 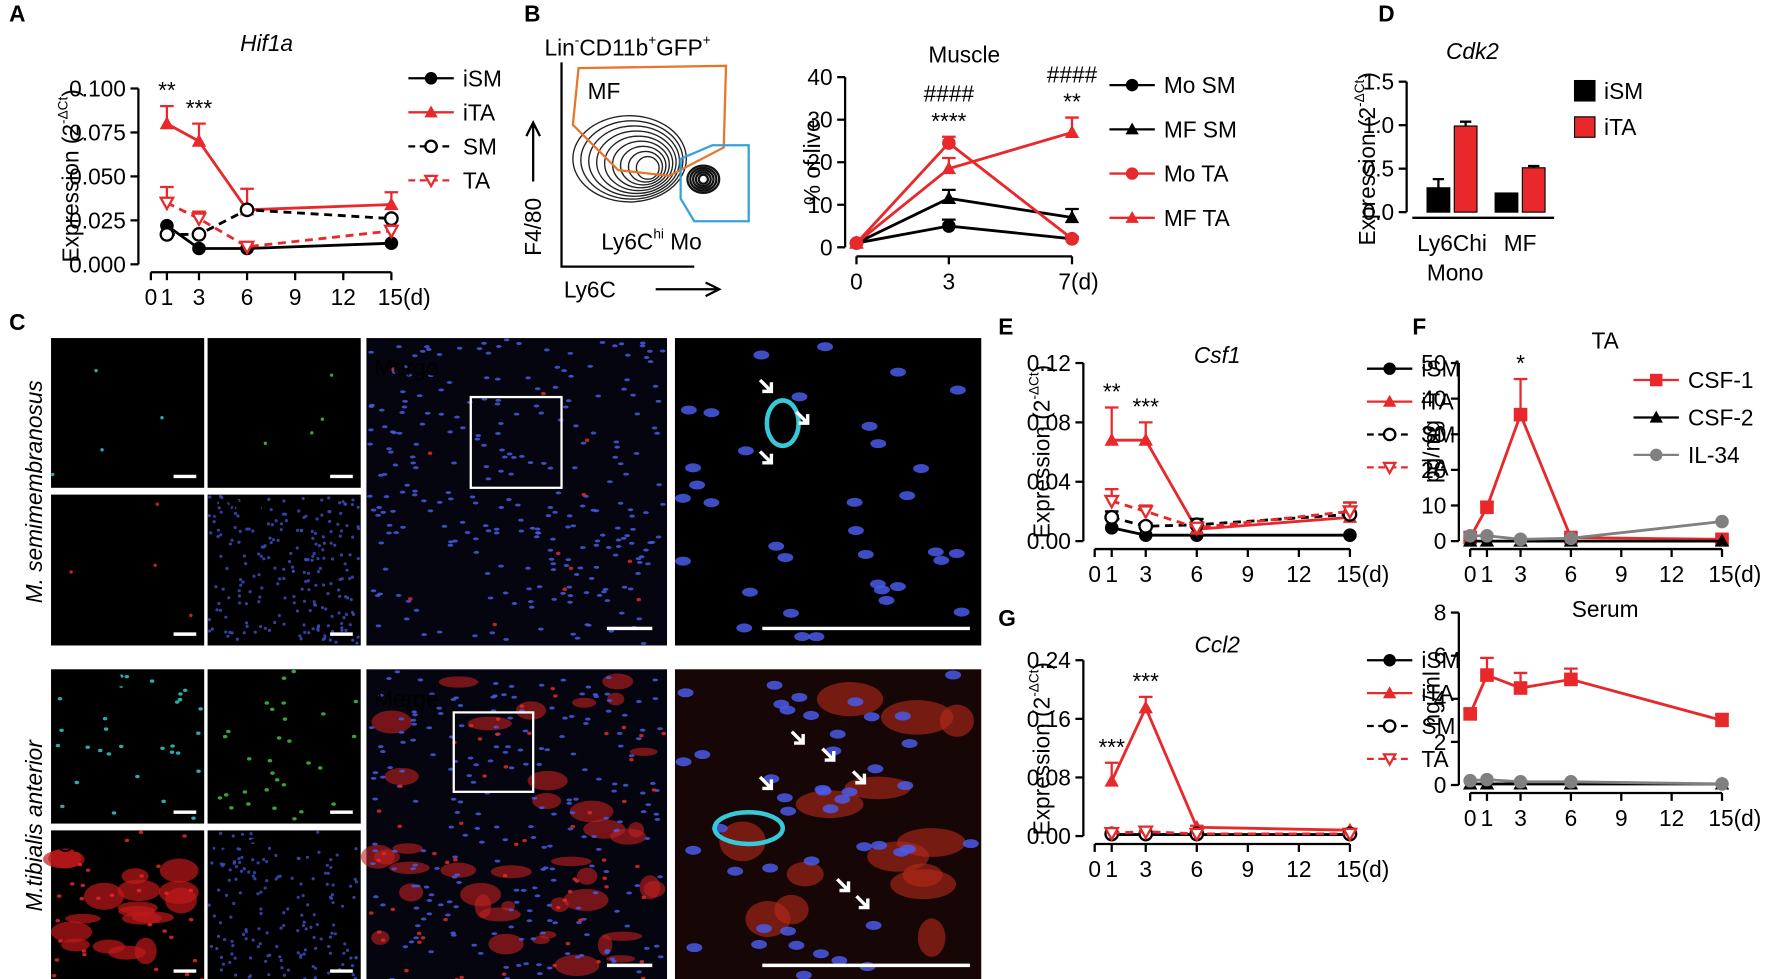 I want to click on chart-title: Cdk2, so click(x=1472, y=51).